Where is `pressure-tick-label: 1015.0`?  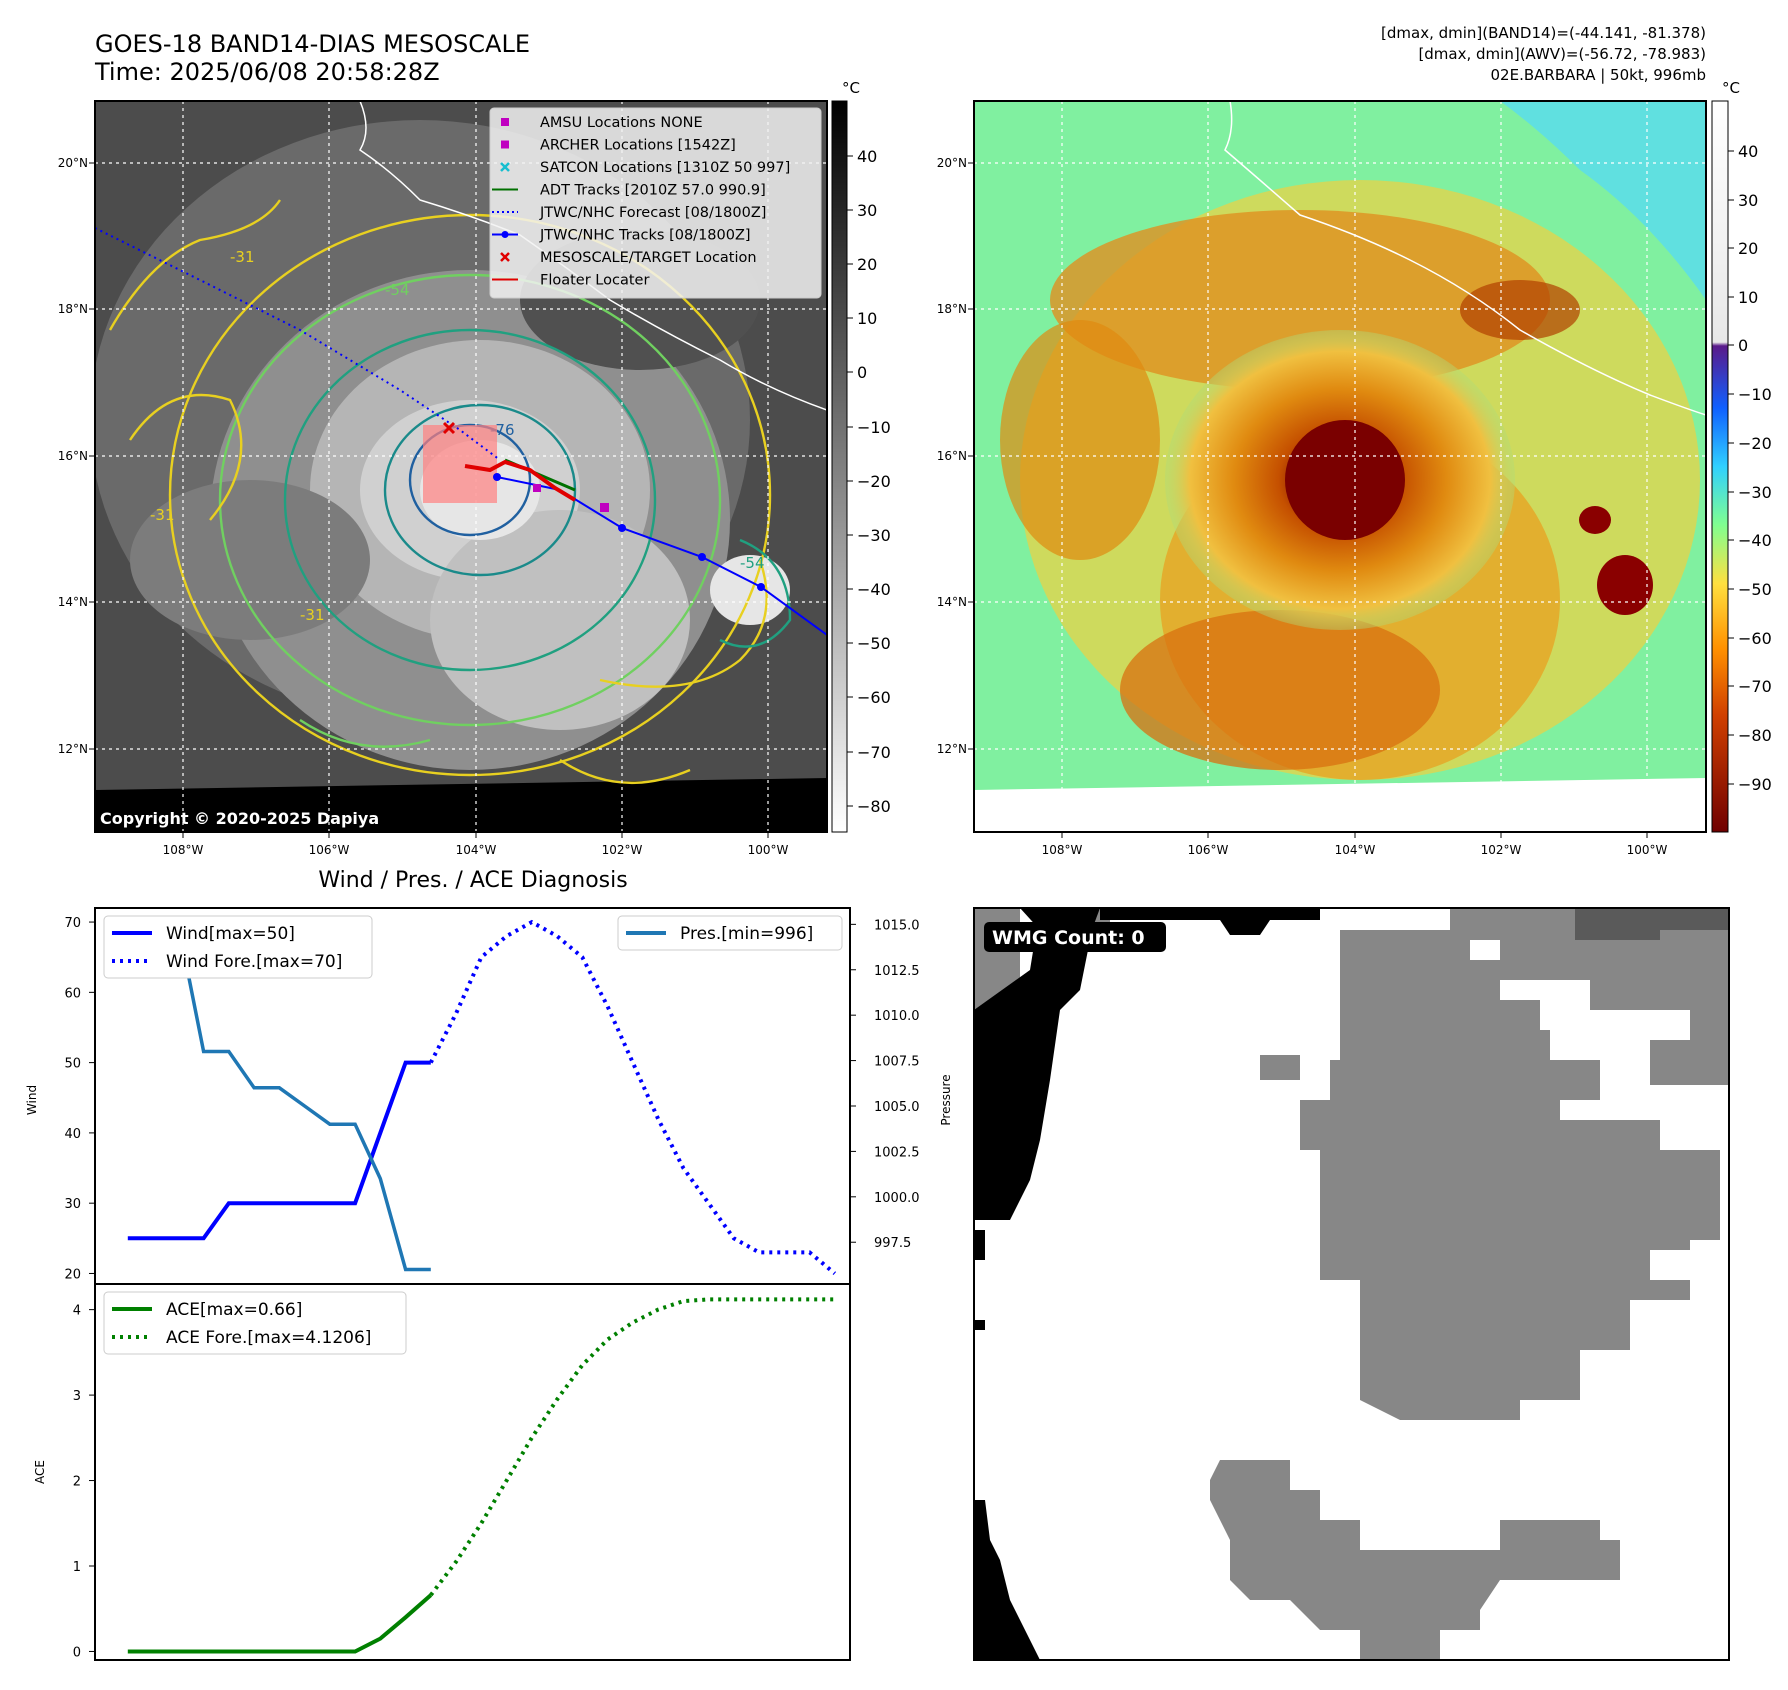 pressure-tick-label: 1015.0 is located at coordinates (897, 925).